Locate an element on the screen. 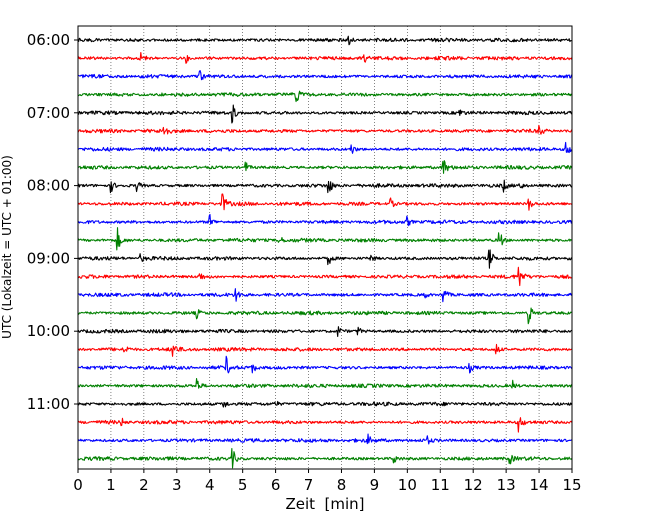 The height and width of the screenshot is (520, 650). x-axis-ticks: 0 1 2 3 4 5 6 7 8 9 10 11 12 13 14 15 is located at coordinates (327, 481).